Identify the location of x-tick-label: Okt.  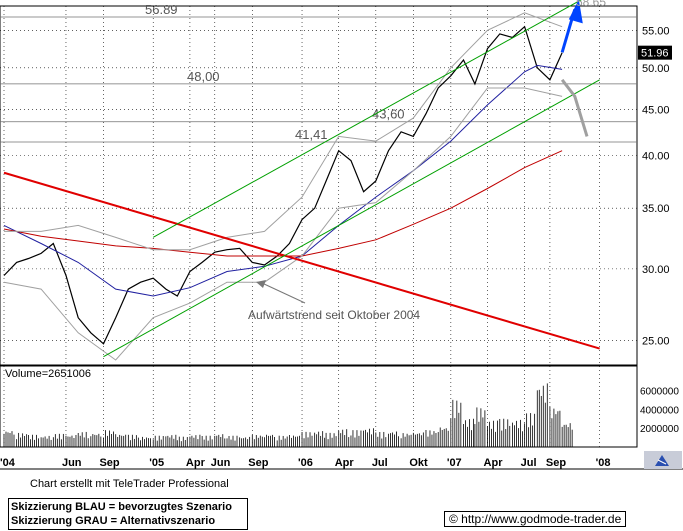
(418, 463).